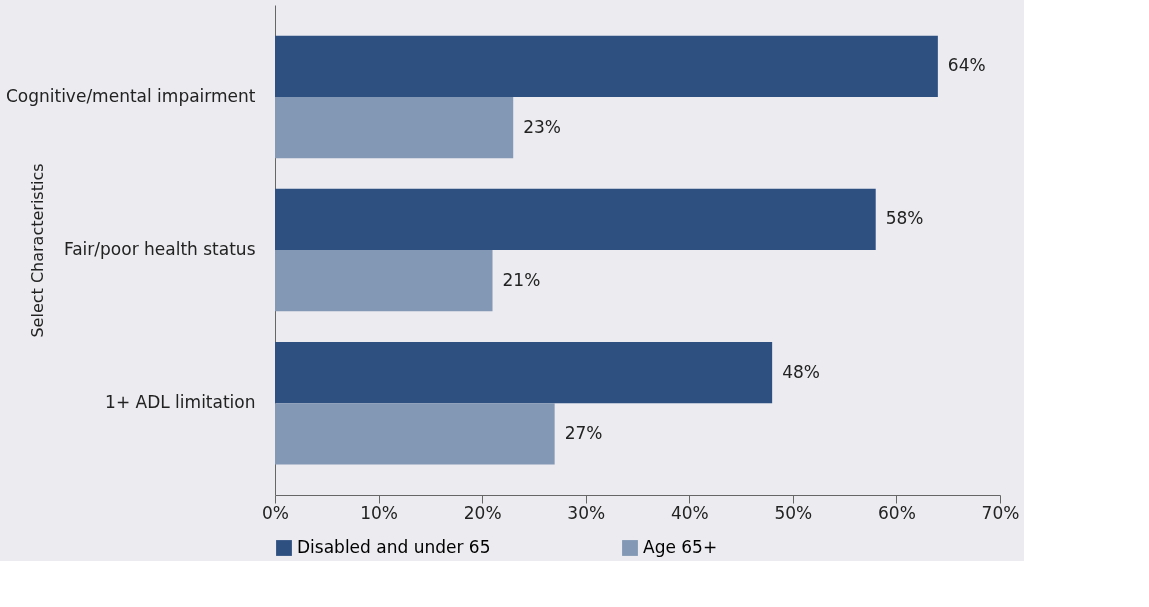 The width and height of the screenshot is (1149, 607). I want to click on x-tick-label: 70%, so click(1000, 512).